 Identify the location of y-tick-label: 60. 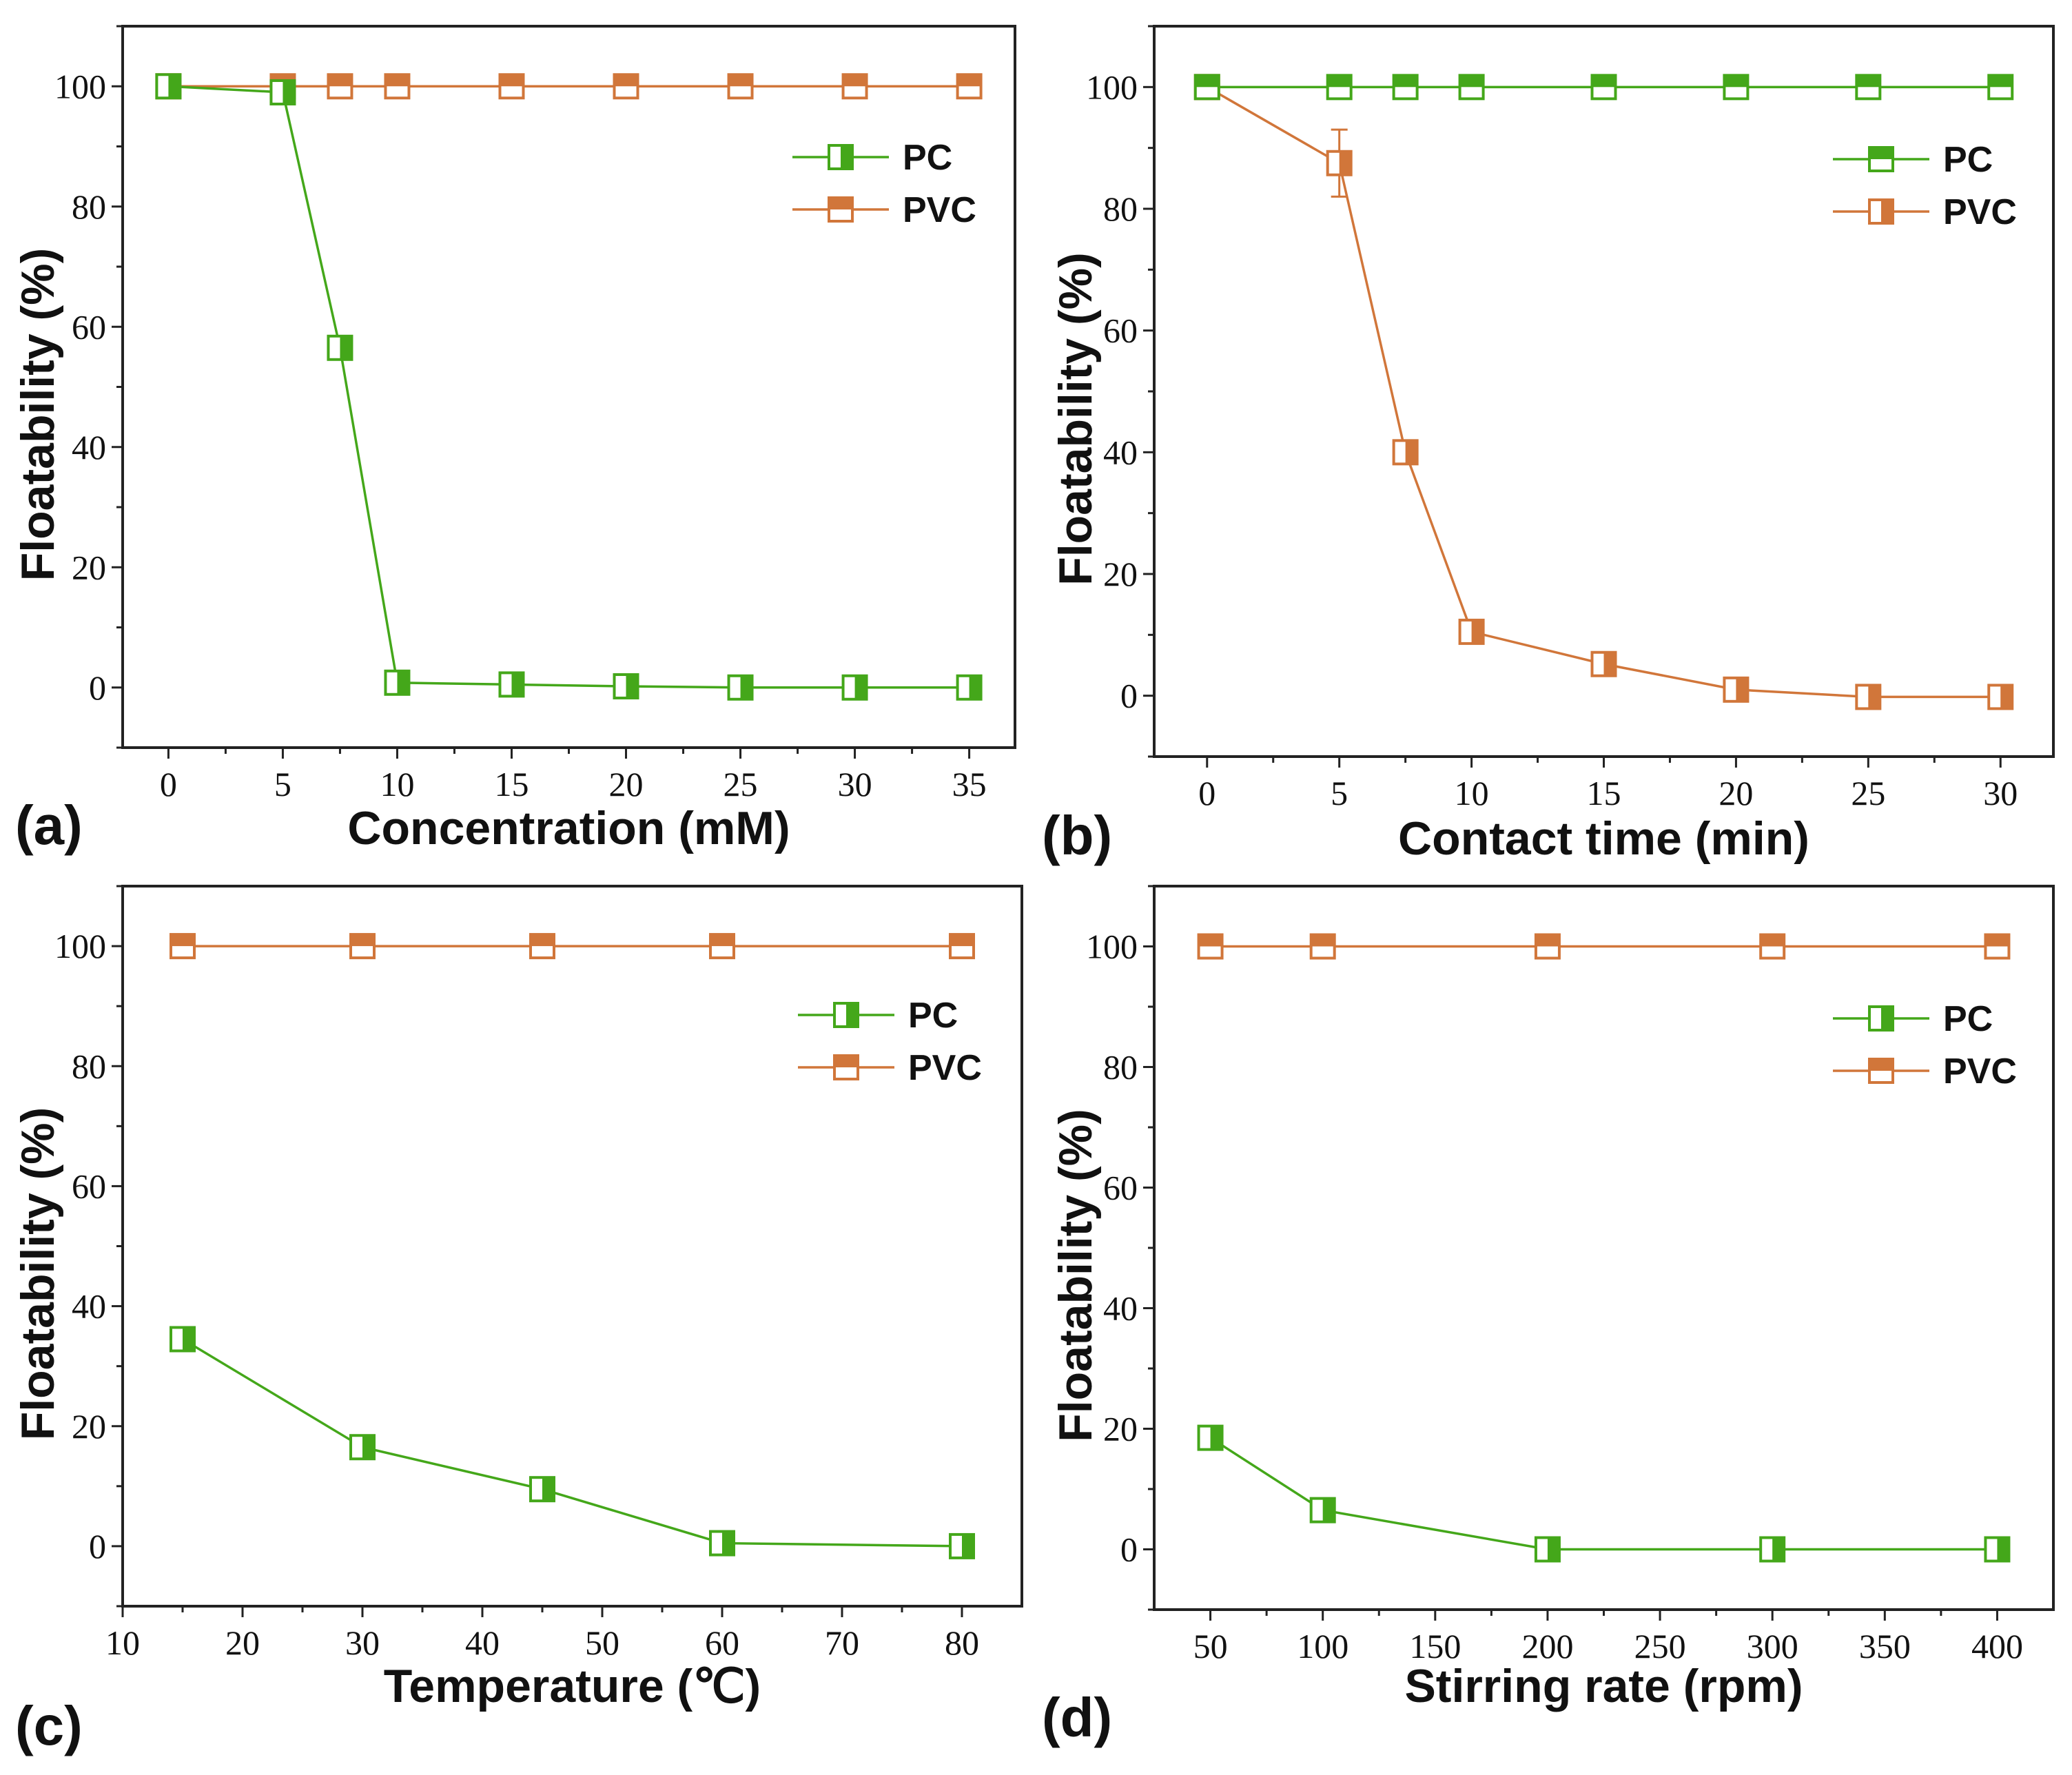
(89, 326).